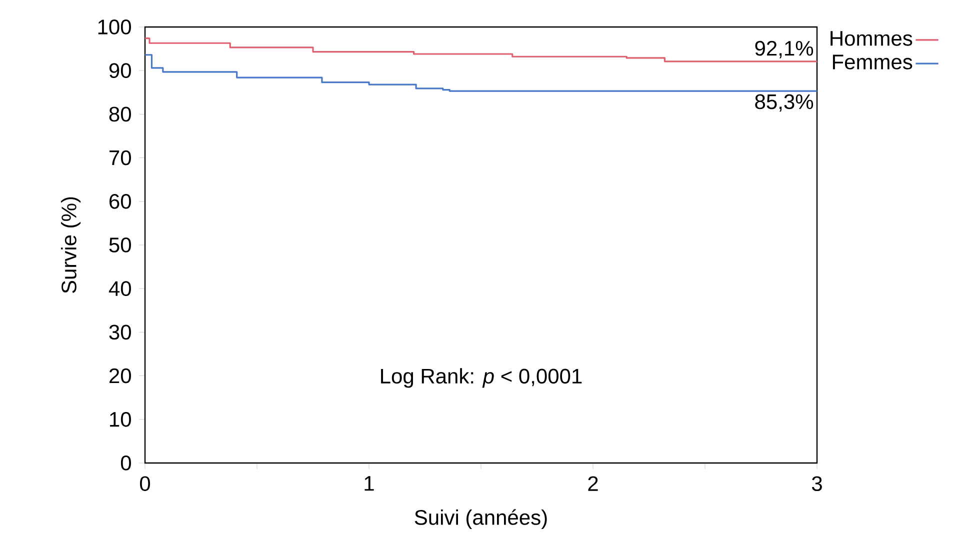 The image size is (975, 553). What do you see at coordinates (871, 38) in the screenshot?
I see `legend-label: Hommes` at bounding box center [871, 38].